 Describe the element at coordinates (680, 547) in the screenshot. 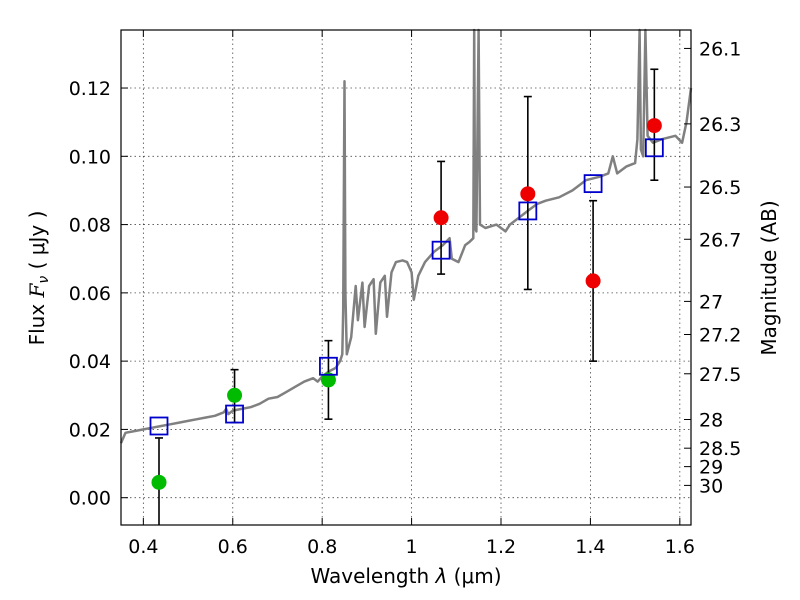

I see `x-tick-label: 1.6` at that location.